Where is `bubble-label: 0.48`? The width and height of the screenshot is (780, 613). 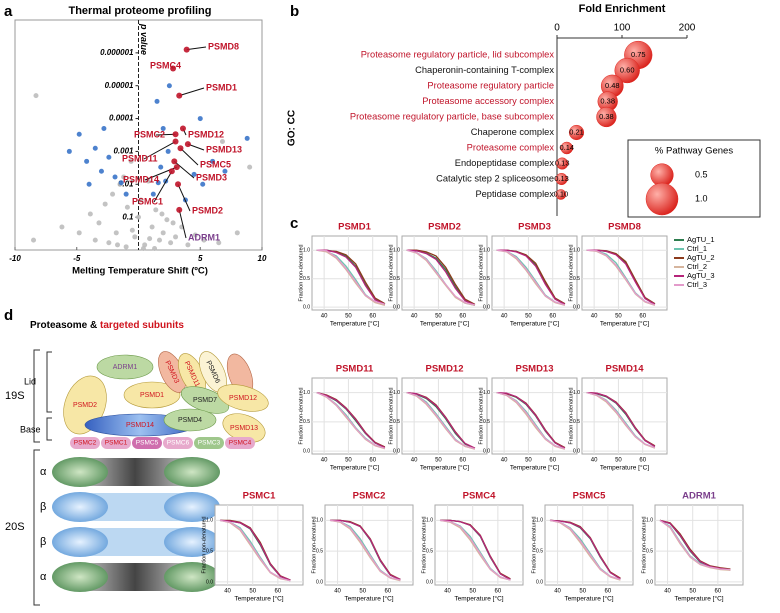
bubble-label: 0.48 is located at coordinates (612, 85).